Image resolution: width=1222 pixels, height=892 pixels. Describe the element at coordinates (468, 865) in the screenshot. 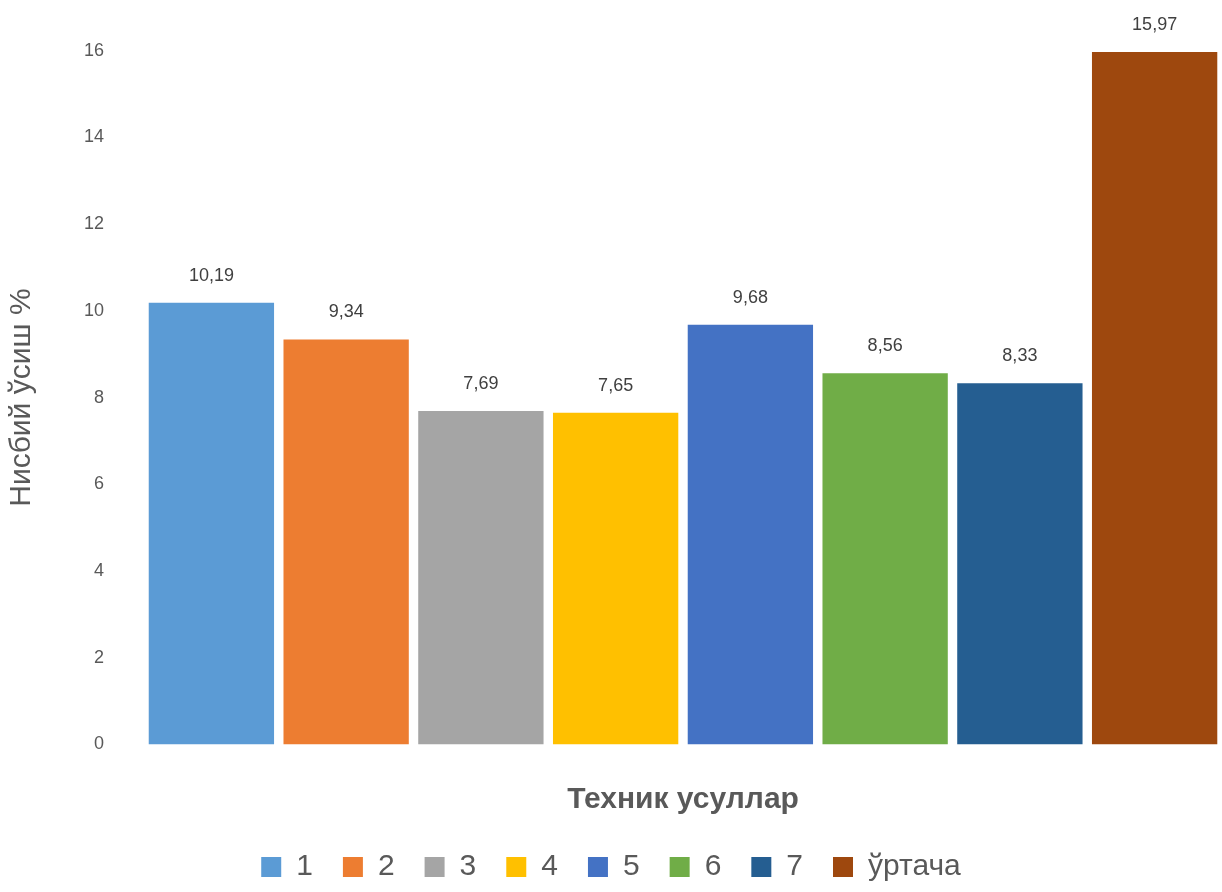

I see `legend-label: 3` at that location.